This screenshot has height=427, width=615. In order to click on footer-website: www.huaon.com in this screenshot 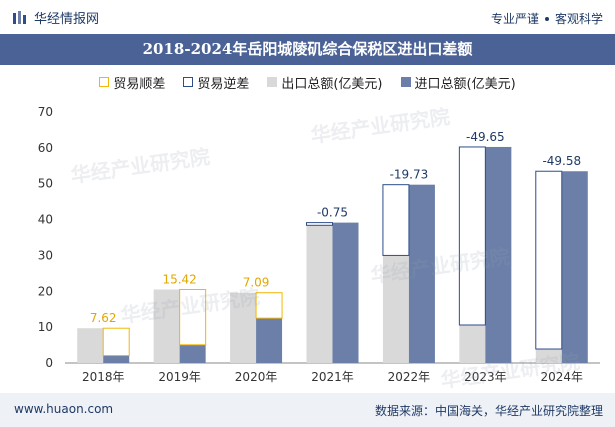, I will do `click(64, 409)`.